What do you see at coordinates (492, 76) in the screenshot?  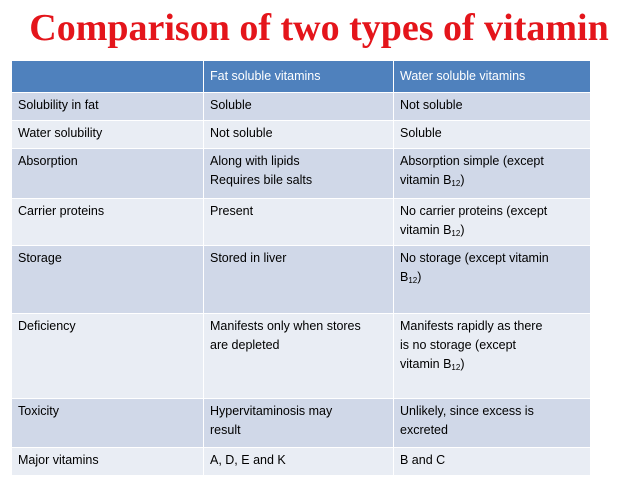 I see `header-water-soluble: Water soluble vitamins` at bounding box center [492, 76].